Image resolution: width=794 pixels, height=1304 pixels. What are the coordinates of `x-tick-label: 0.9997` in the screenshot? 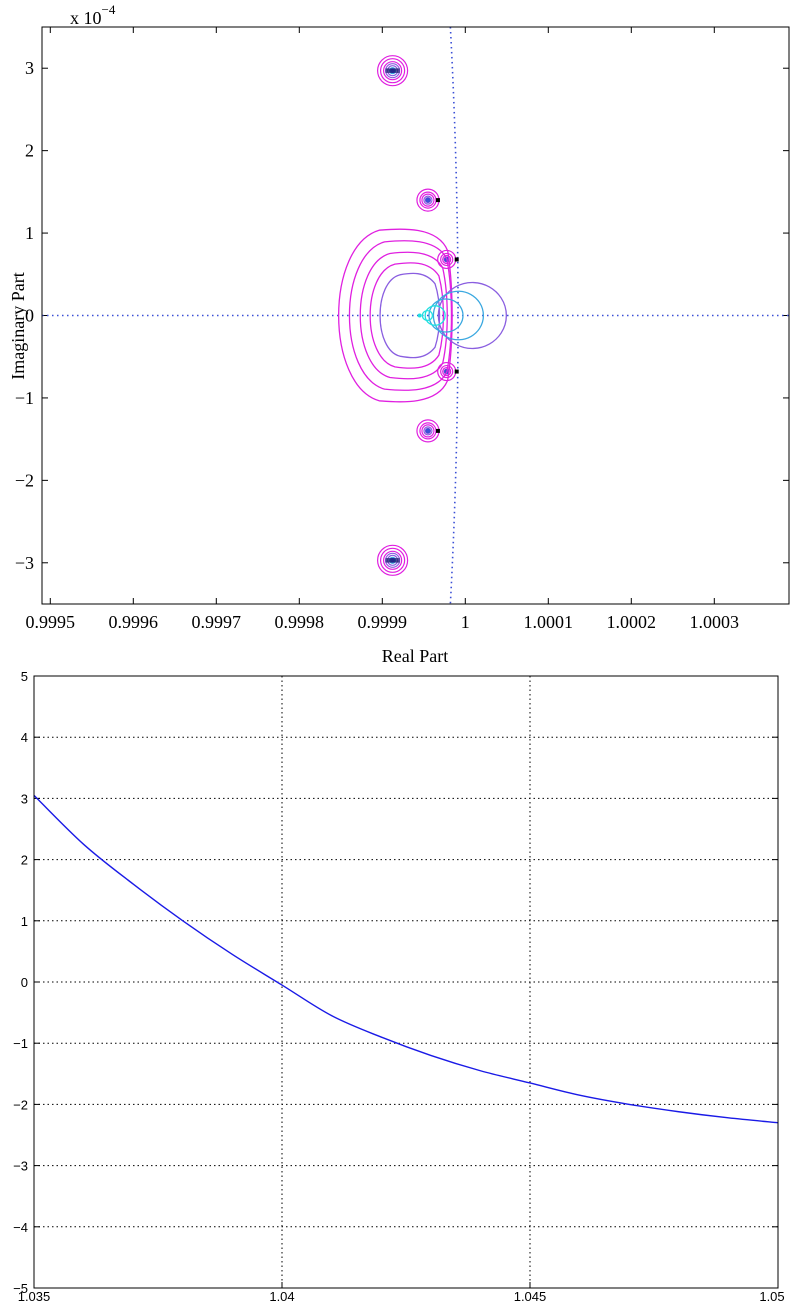 It's located at (217, 622).